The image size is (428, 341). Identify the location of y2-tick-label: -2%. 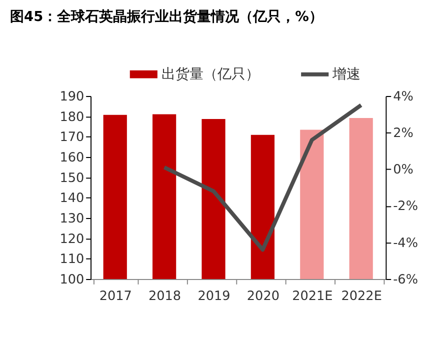
(405, 206).